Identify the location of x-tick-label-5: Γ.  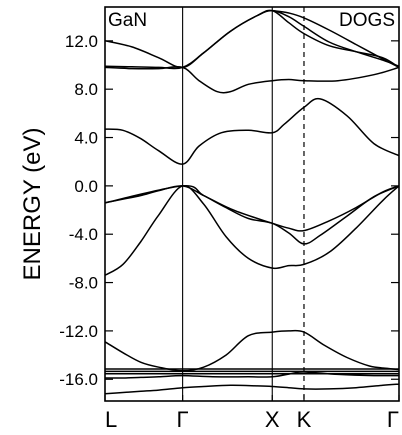
(393, 418).